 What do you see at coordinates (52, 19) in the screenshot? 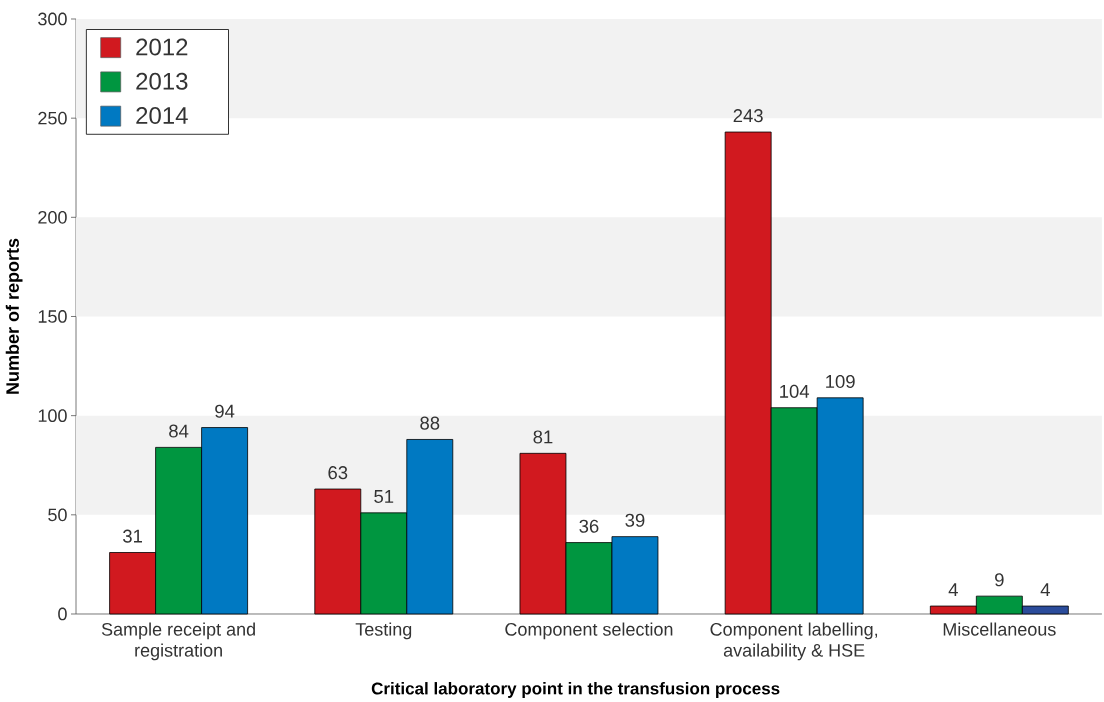
I see `y-tick-label: 300` at bounding box center [52, 19].